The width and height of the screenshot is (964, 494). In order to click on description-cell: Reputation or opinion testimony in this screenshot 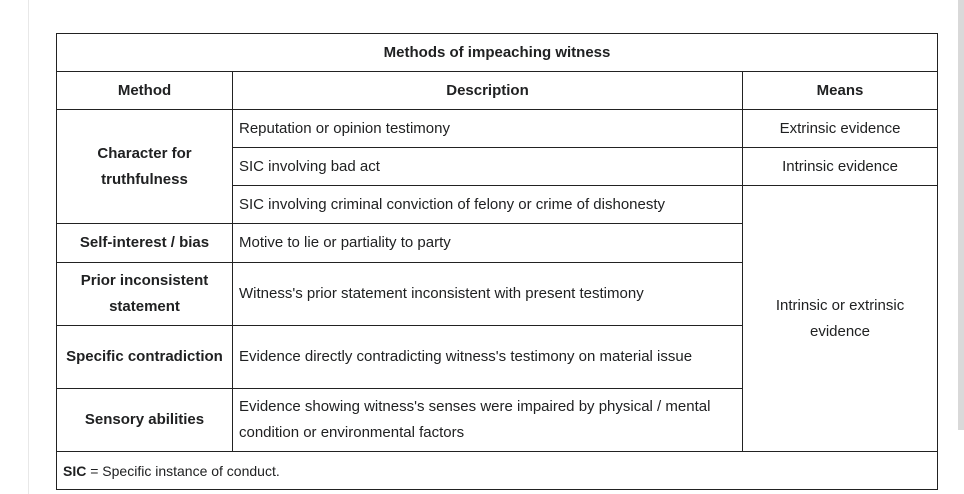, I will do `click(487, 128)`.